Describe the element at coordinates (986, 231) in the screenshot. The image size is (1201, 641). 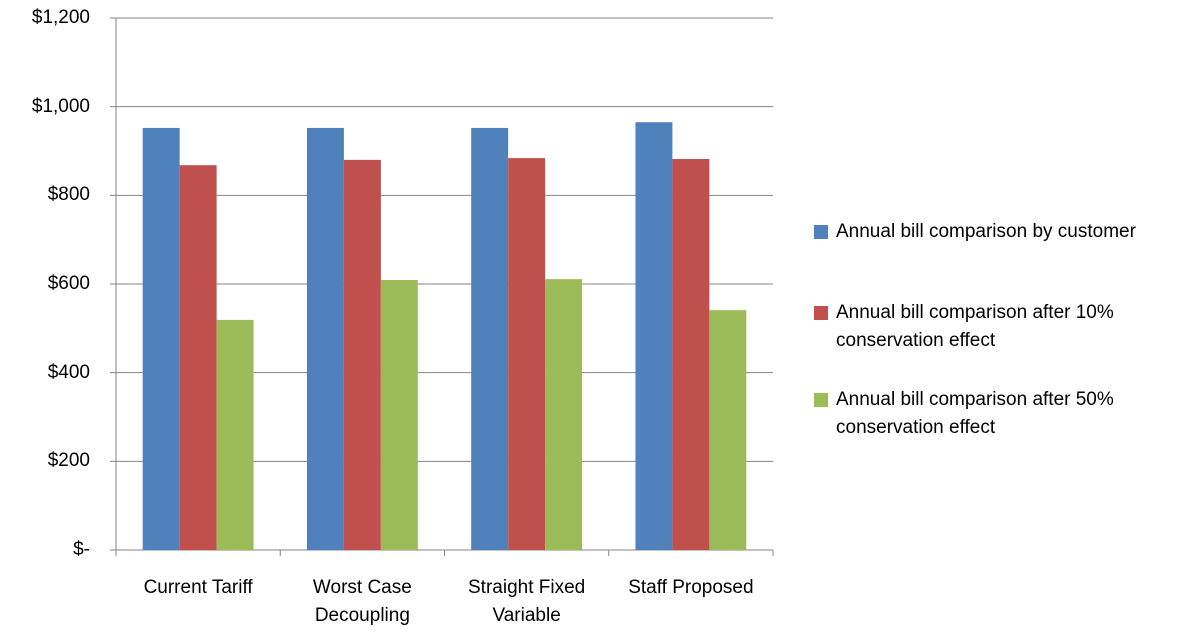
I see `legend-label: Annual bill comparison by customer` at that location.